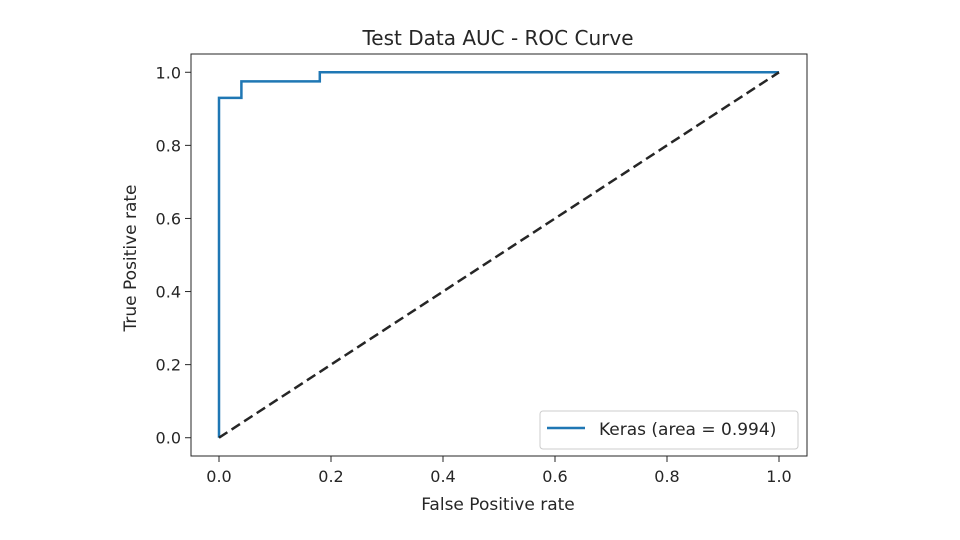 This screenshot has width=960, height=540. What do you see at coordinates (168, 365) in the screenshot?
I see `y-tick-label: 0.2` at bounding box center [168, 365].